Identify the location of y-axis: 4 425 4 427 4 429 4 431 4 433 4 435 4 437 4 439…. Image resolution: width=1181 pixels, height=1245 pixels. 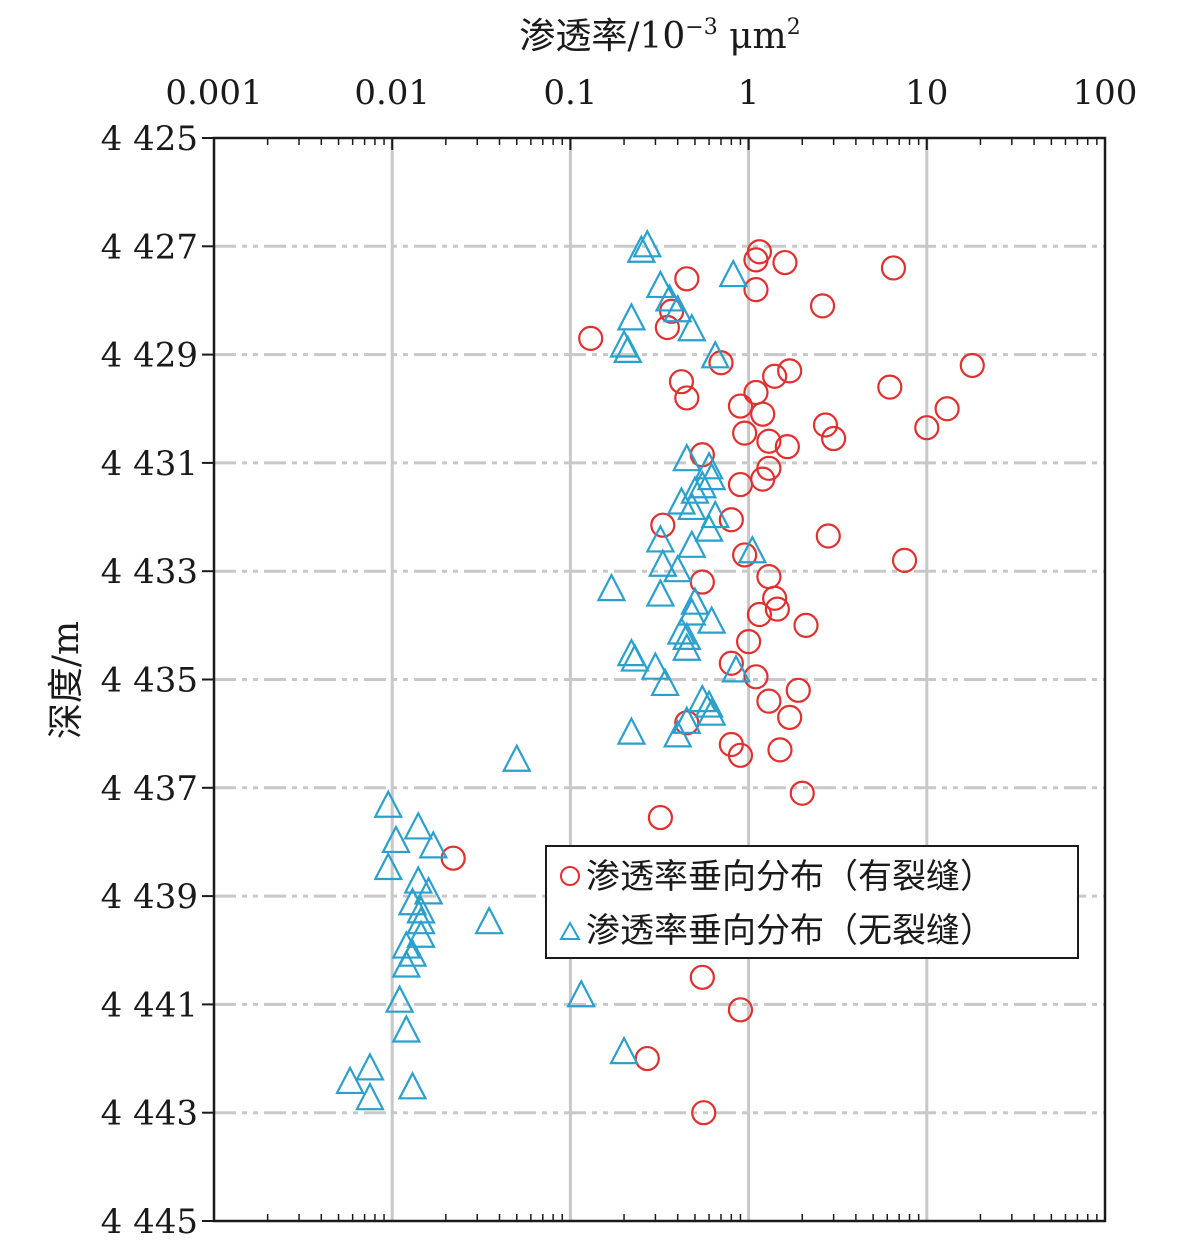
(157, 680).